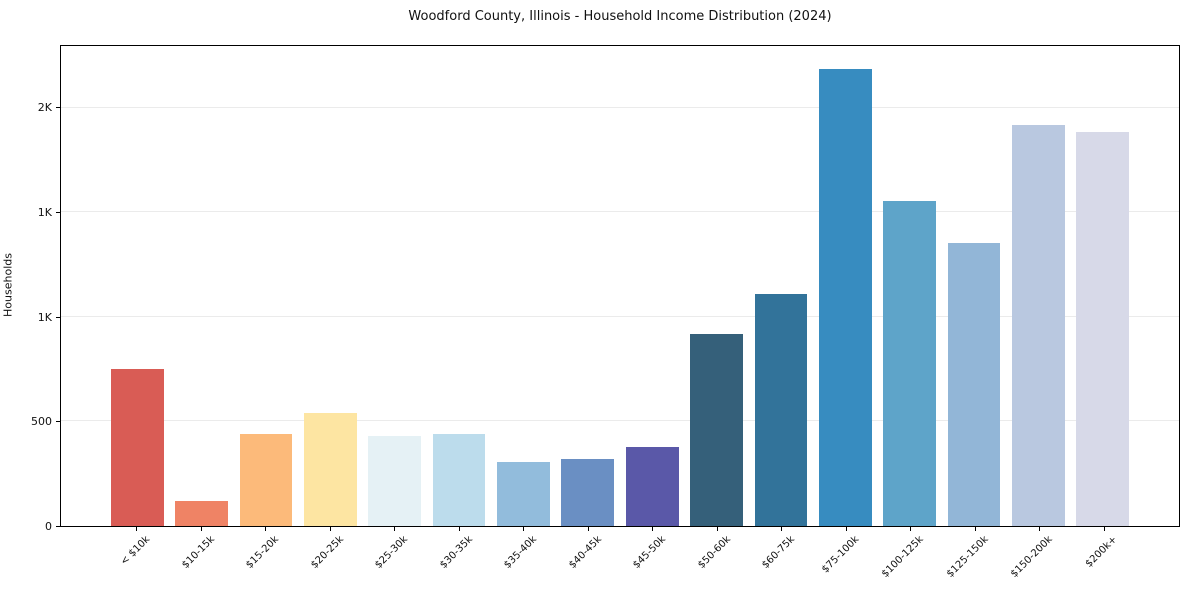  Describe the element at coordinates (266, 480) in the screenshot. I see `bar-$15-20k` at that location.